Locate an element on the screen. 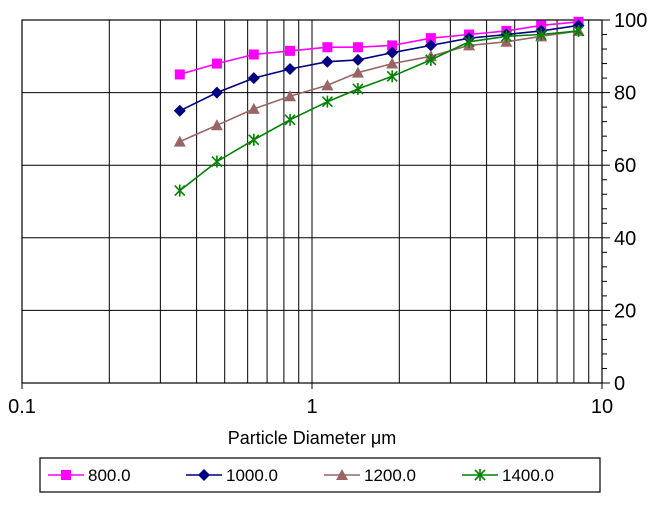 This screenshot has width=657, height=507. legend-entry: 1000.0 is located at coordinates (232, 475).